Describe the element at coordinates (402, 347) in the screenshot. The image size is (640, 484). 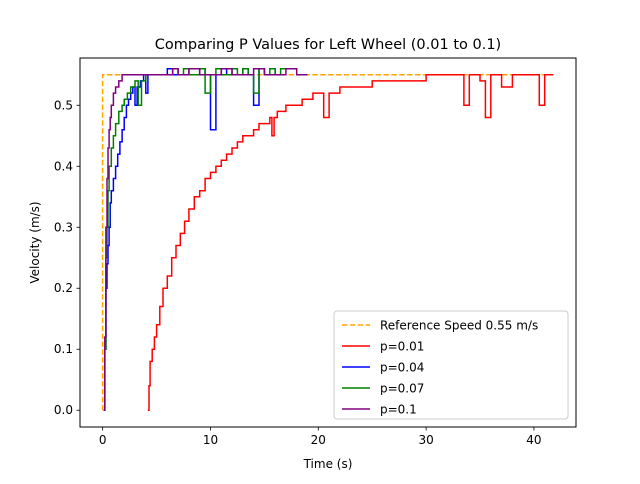
I see `legend-label-p-0-01: p=0.01` at that location.